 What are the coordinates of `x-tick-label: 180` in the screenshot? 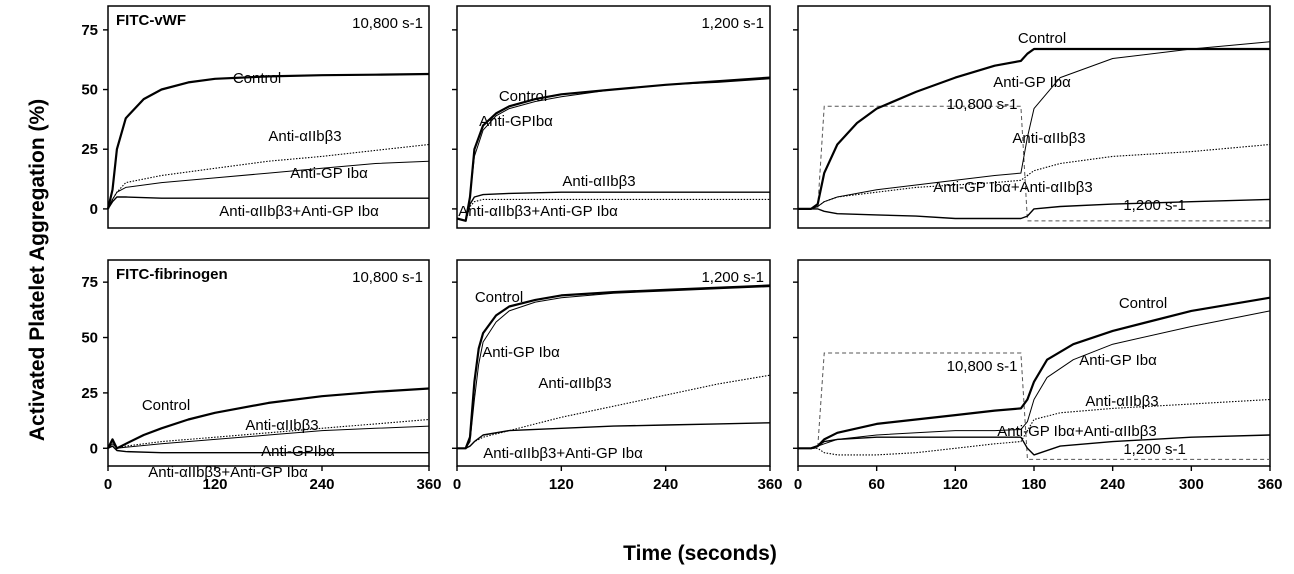 It's located at (1033, 484).